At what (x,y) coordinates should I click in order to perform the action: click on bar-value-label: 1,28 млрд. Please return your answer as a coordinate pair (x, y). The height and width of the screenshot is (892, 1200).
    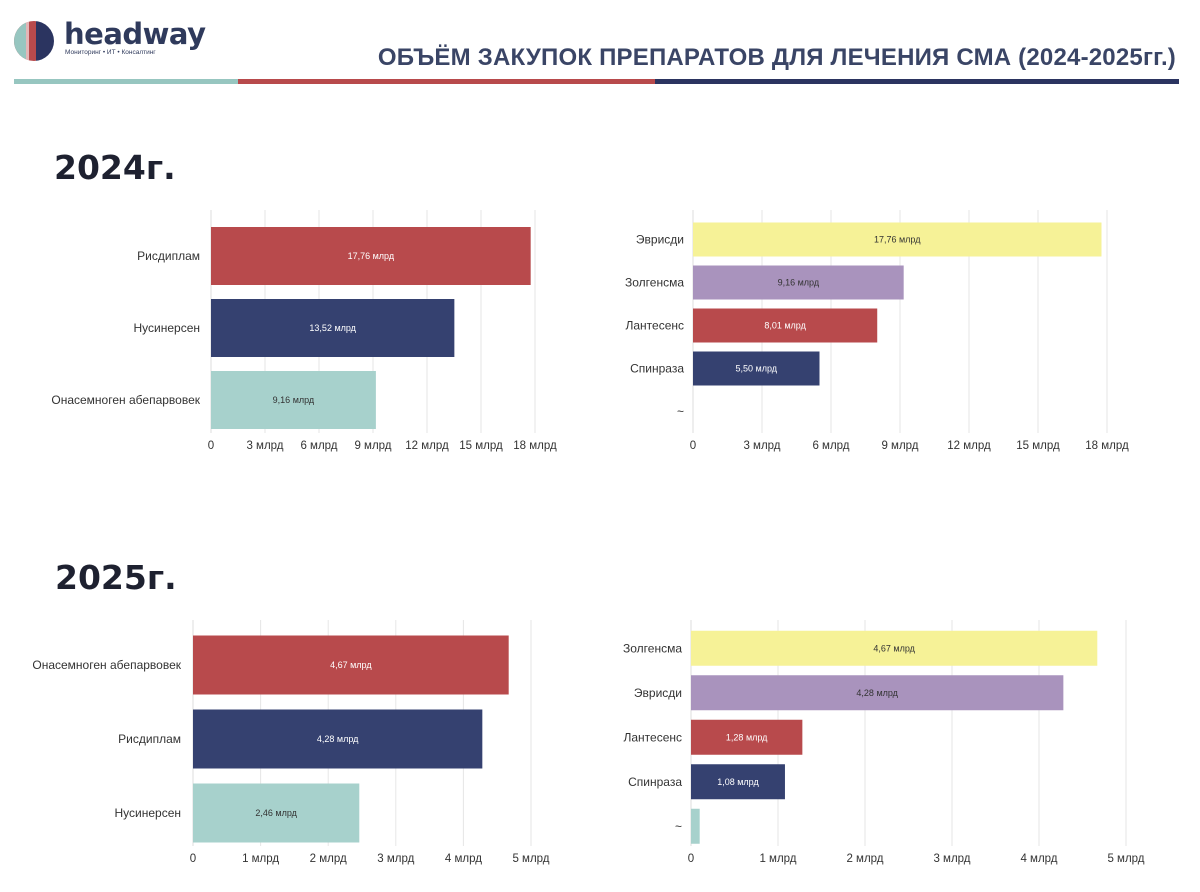
    Looking at the image, I should click on (747, 737).